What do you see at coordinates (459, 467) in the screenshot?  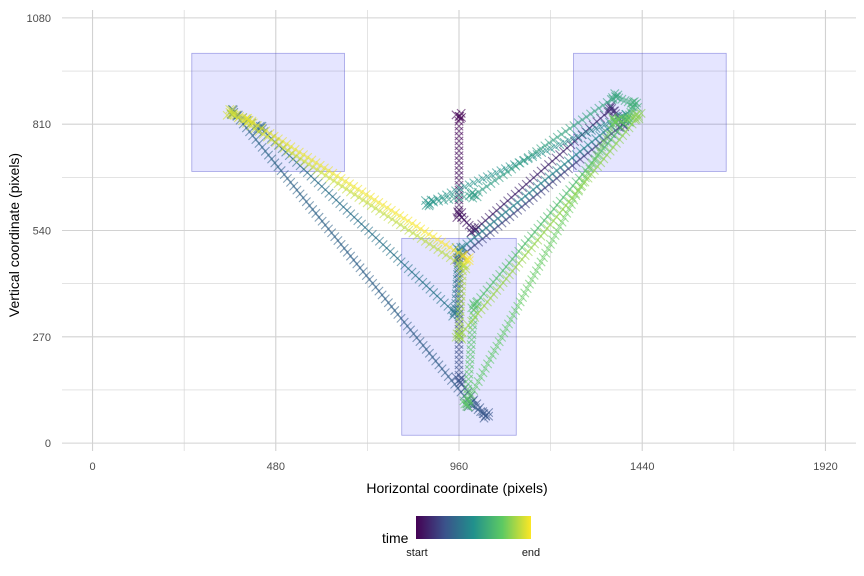 I see `x-tick-label: 960` at bounding box center [459, 467].